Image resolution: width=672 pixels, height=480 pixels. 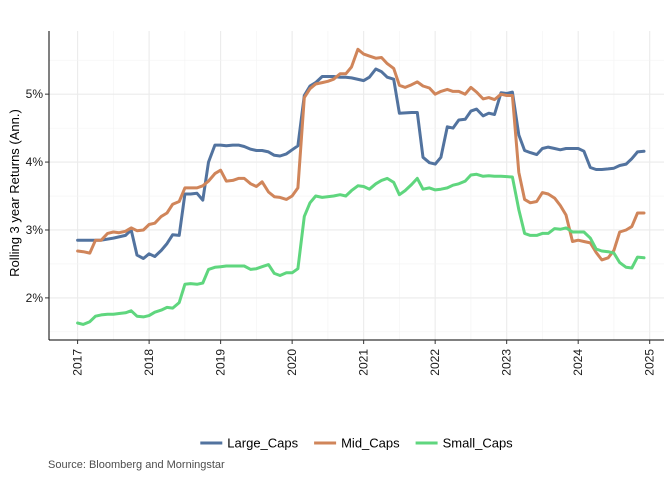 What do you see at coordinates (364, 362) in the screenshot?
I see `x-tick-label: 2021` at bounding box center [364, 362].